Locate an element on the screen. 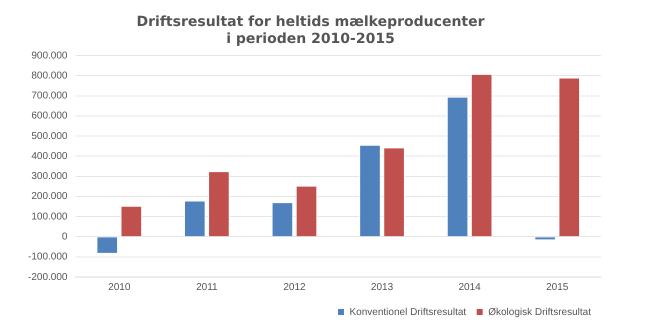 Image resolution: width=651 pixels, height=331 pixels. x-tick-label: 2015 is located at coordinates (557, 287).